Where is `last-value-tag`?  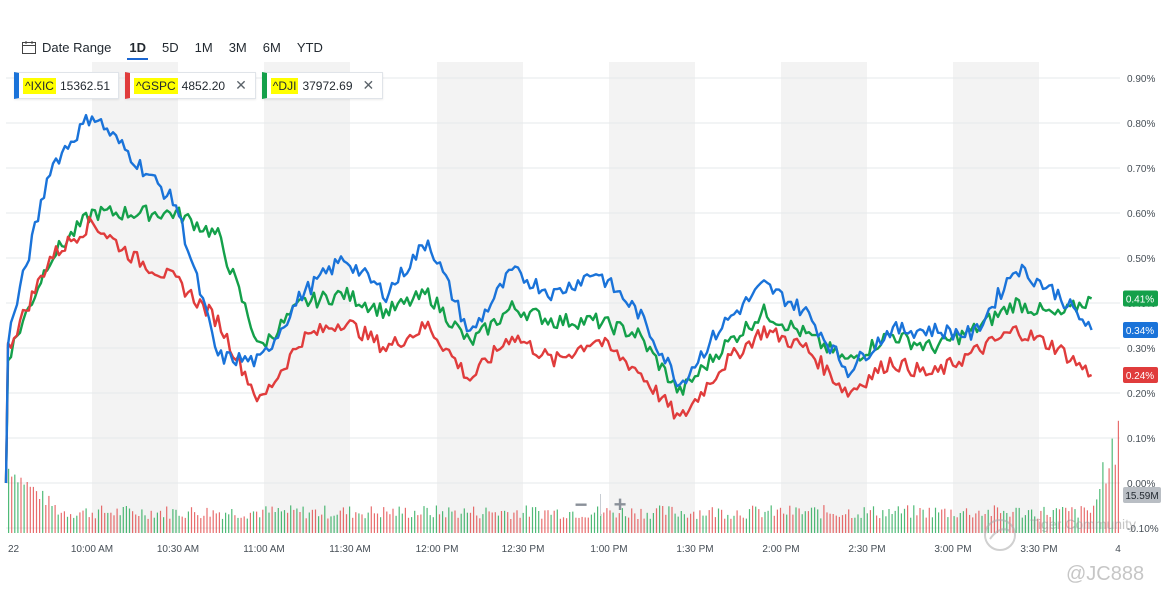 last-value-tag is located at coordinates (1140, 298).